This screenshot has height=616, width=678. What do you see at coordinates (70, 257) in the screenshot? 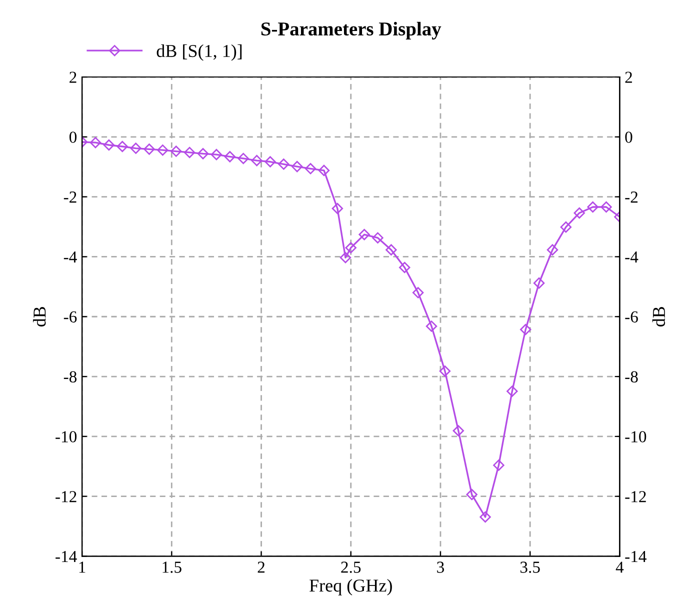
I see `y-tick-label: -4` at bounding box center [70, 257].